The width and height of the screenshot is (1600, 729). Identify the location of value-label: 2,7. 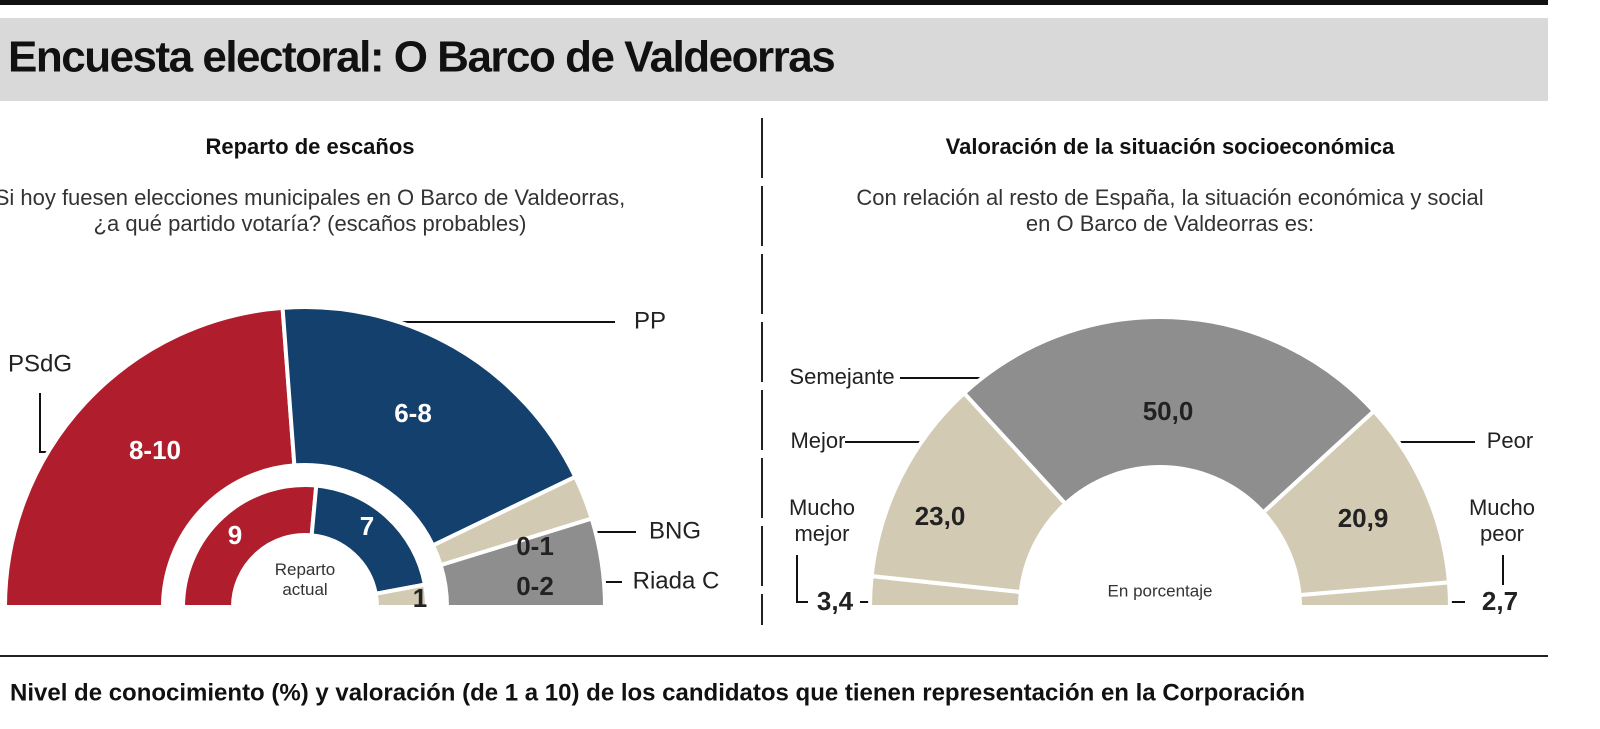
(1500, 601).